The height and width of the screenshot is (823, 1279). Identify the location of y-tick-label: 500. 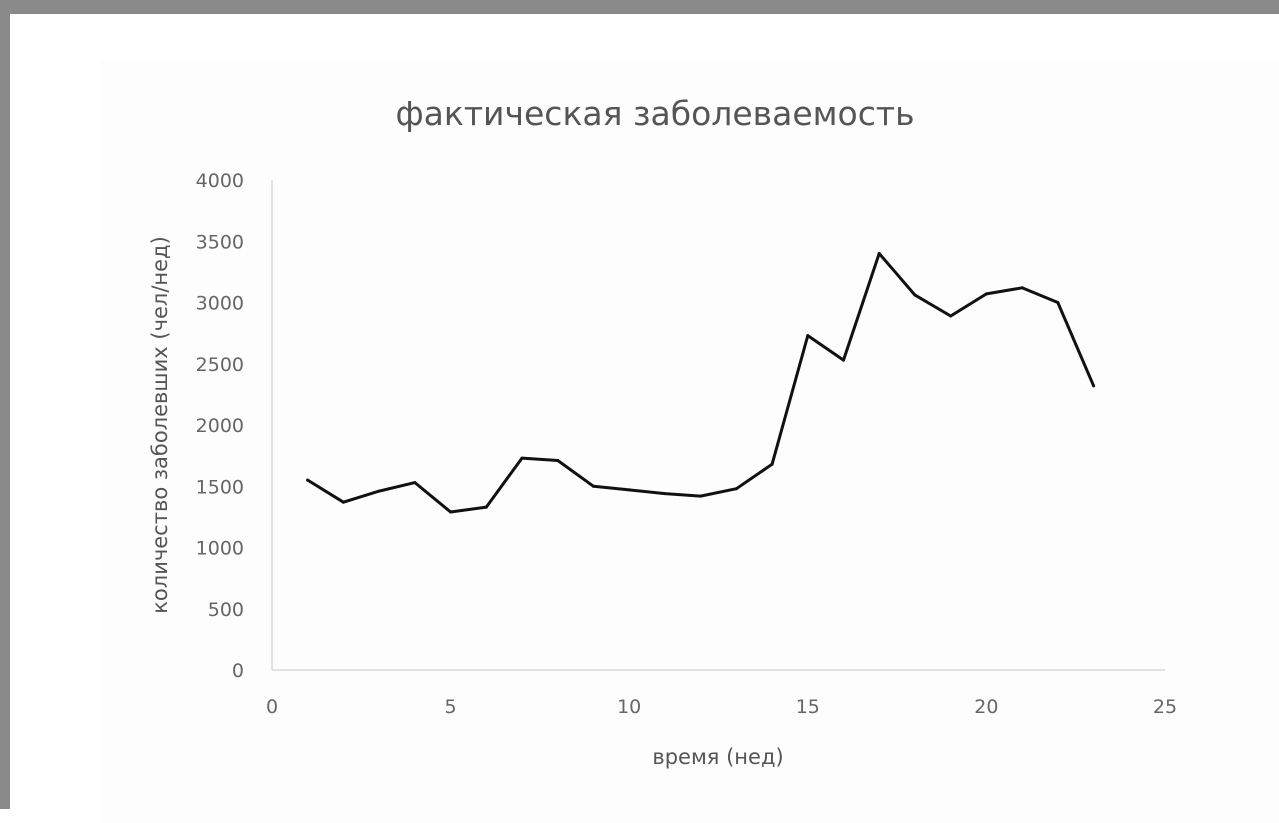
(226, 610).